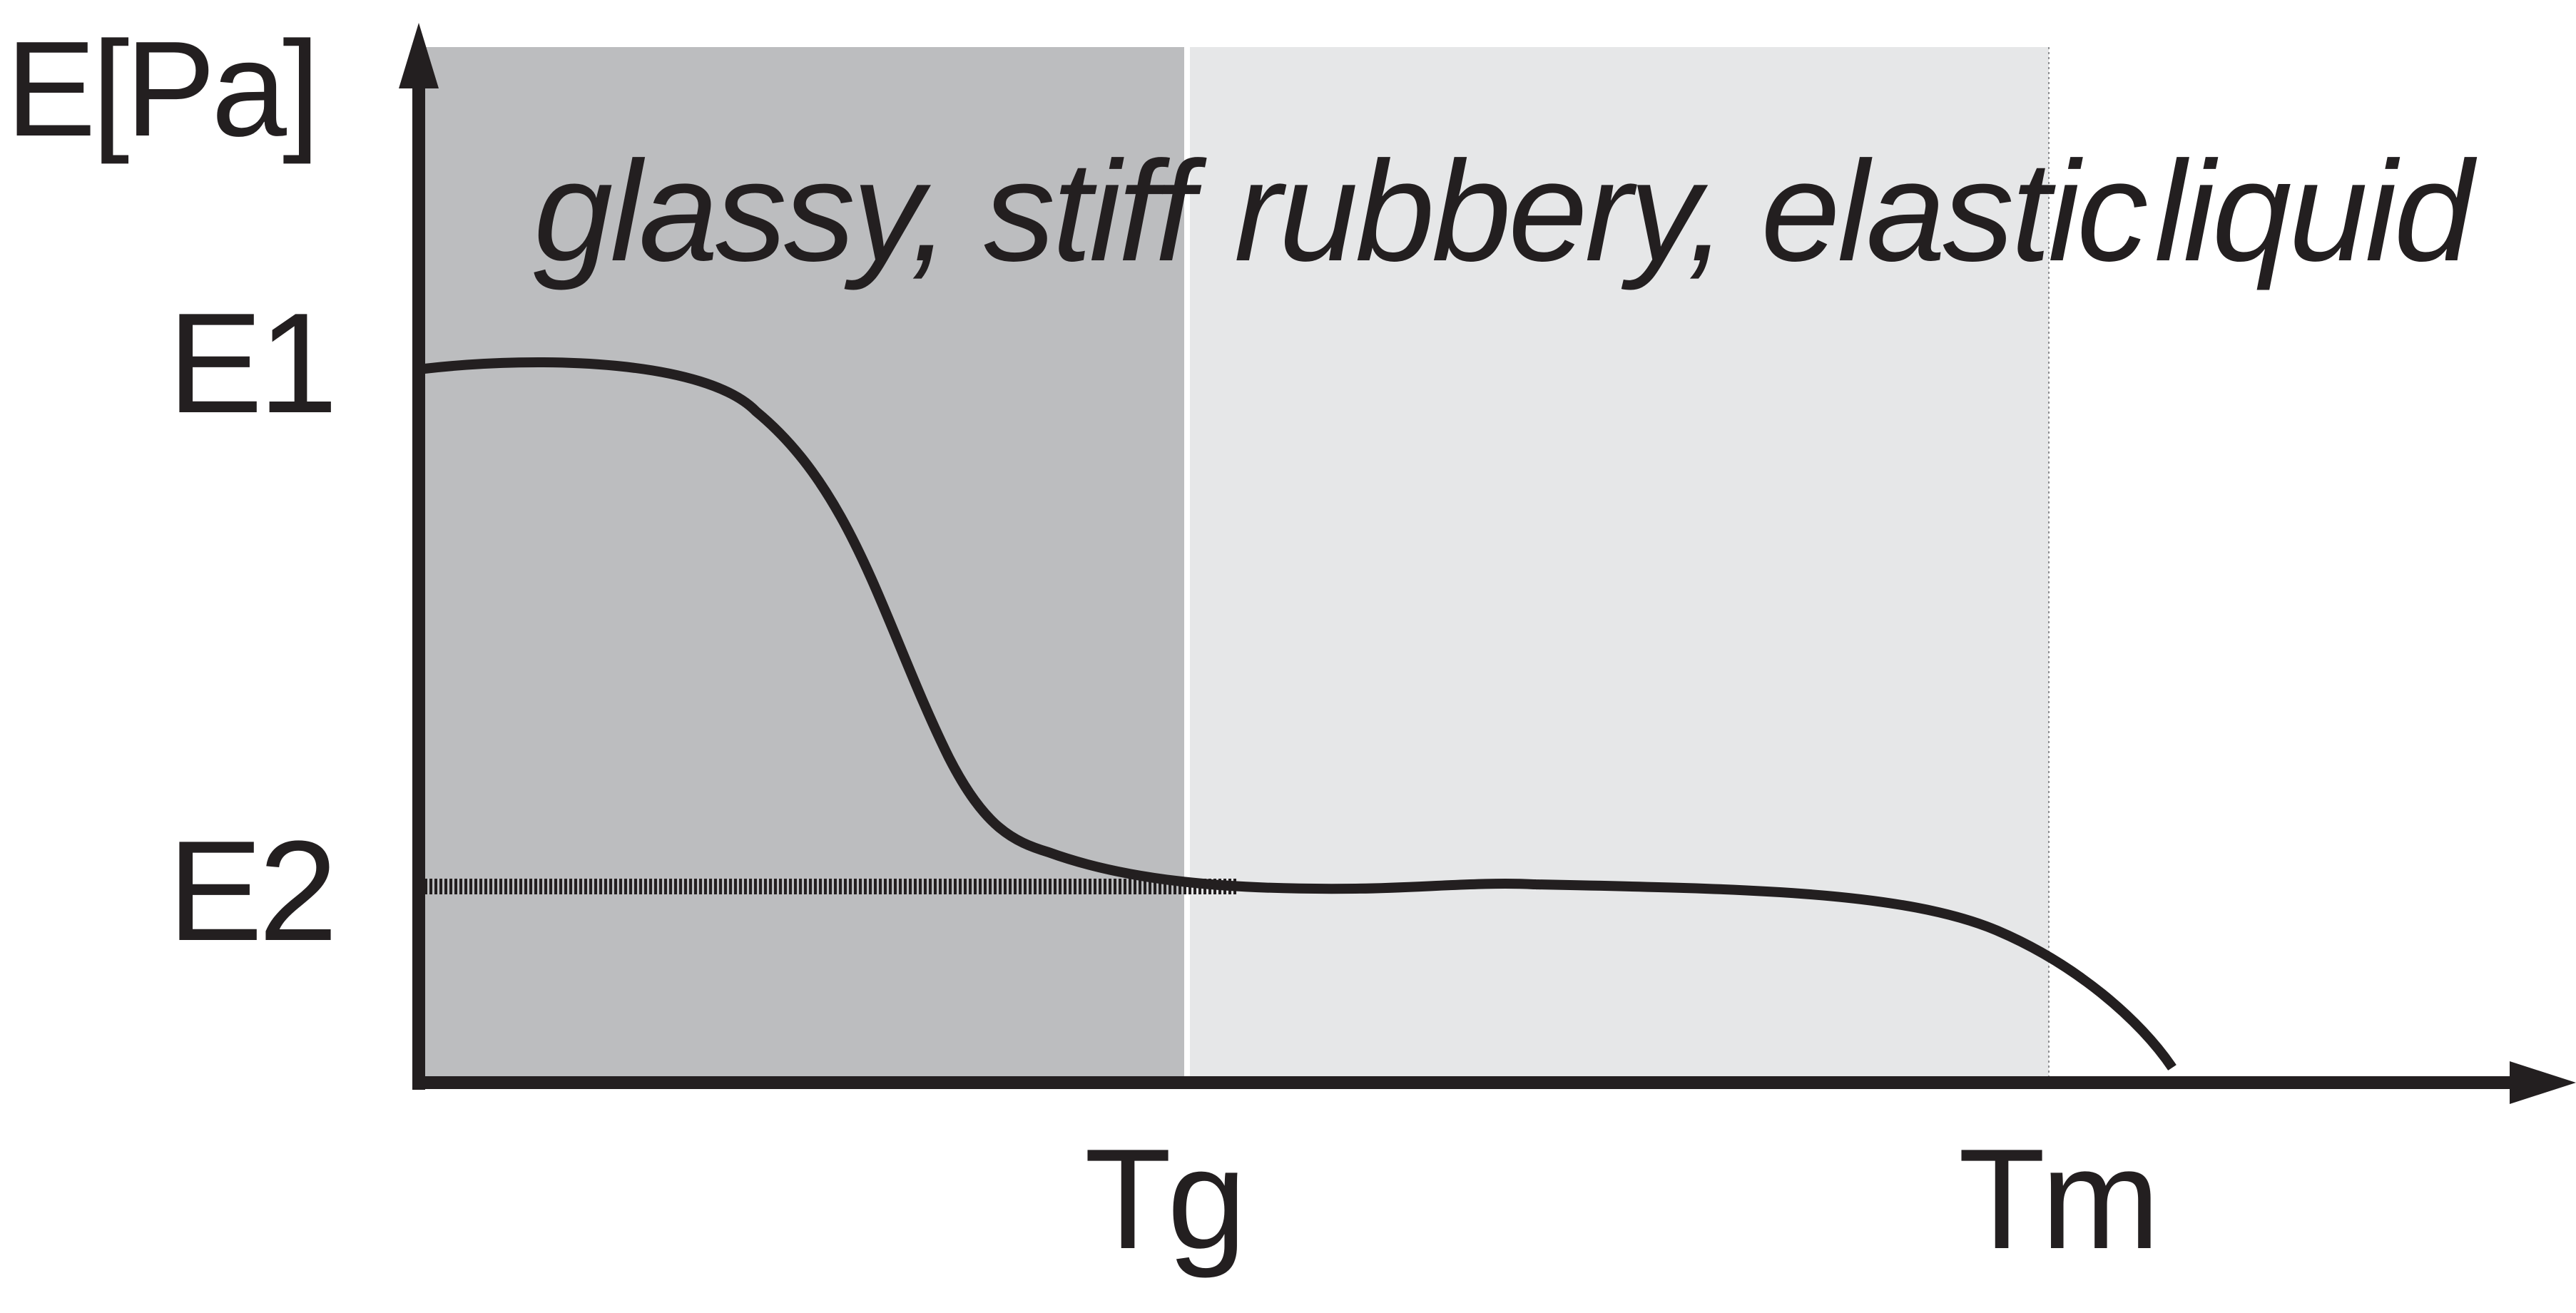 This screenshot has height=1313, width=2576. What do you see at coordinates (161, 90) in the screenshot?
I see `y-axis-label: E[Pa]` at bounding box center [161, 90].